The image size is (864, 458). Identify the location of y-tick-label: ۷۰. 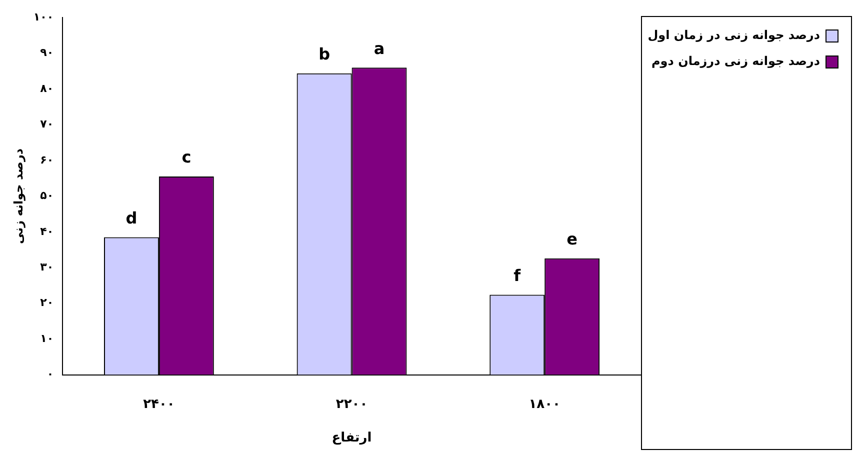
(47, 124).